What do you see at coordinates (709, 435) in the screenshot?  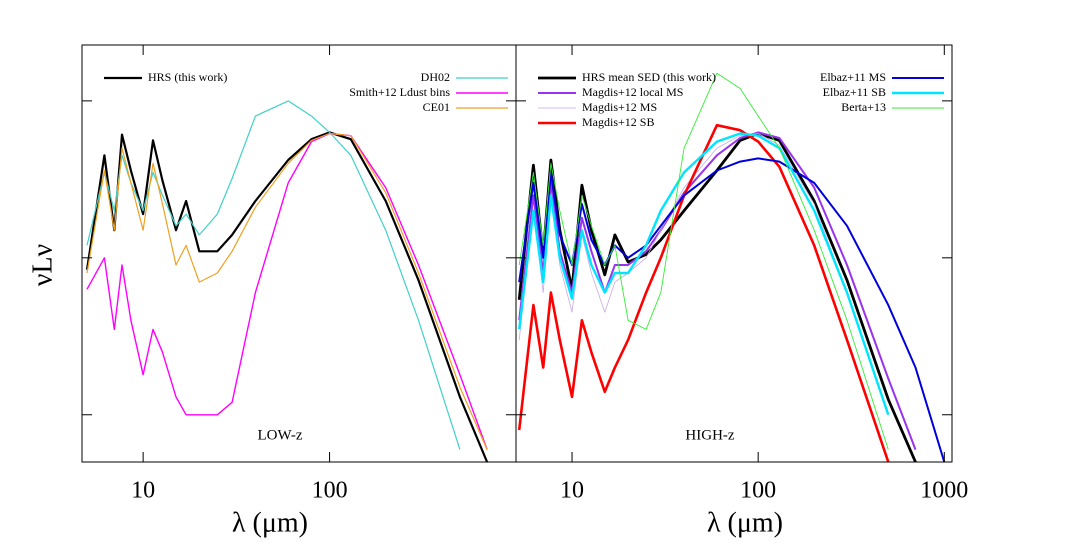 I see `panel-annotation: HIGH-z` at bounding box center [709, 435].